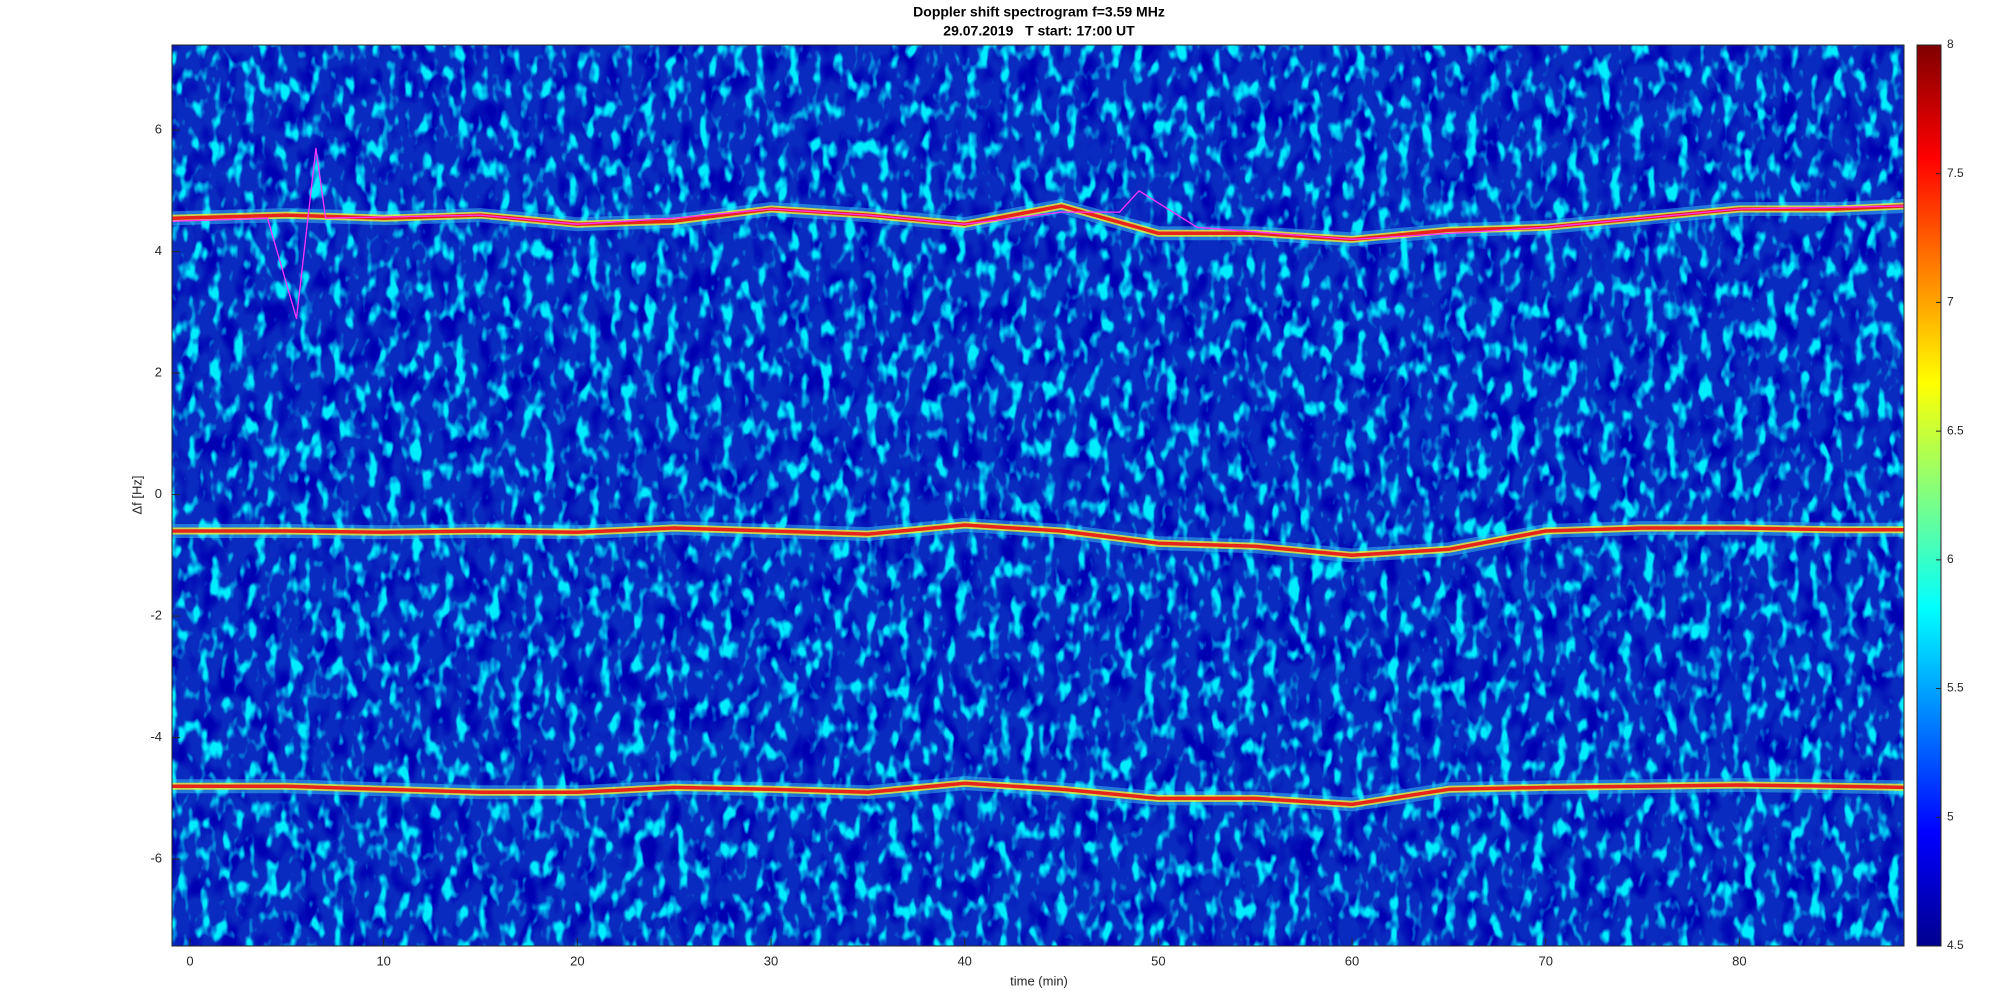 The width and height of the screenshot is (2000, 1003). I want to click on colorbar-tick-label: 6.5, so click(1955, 430).